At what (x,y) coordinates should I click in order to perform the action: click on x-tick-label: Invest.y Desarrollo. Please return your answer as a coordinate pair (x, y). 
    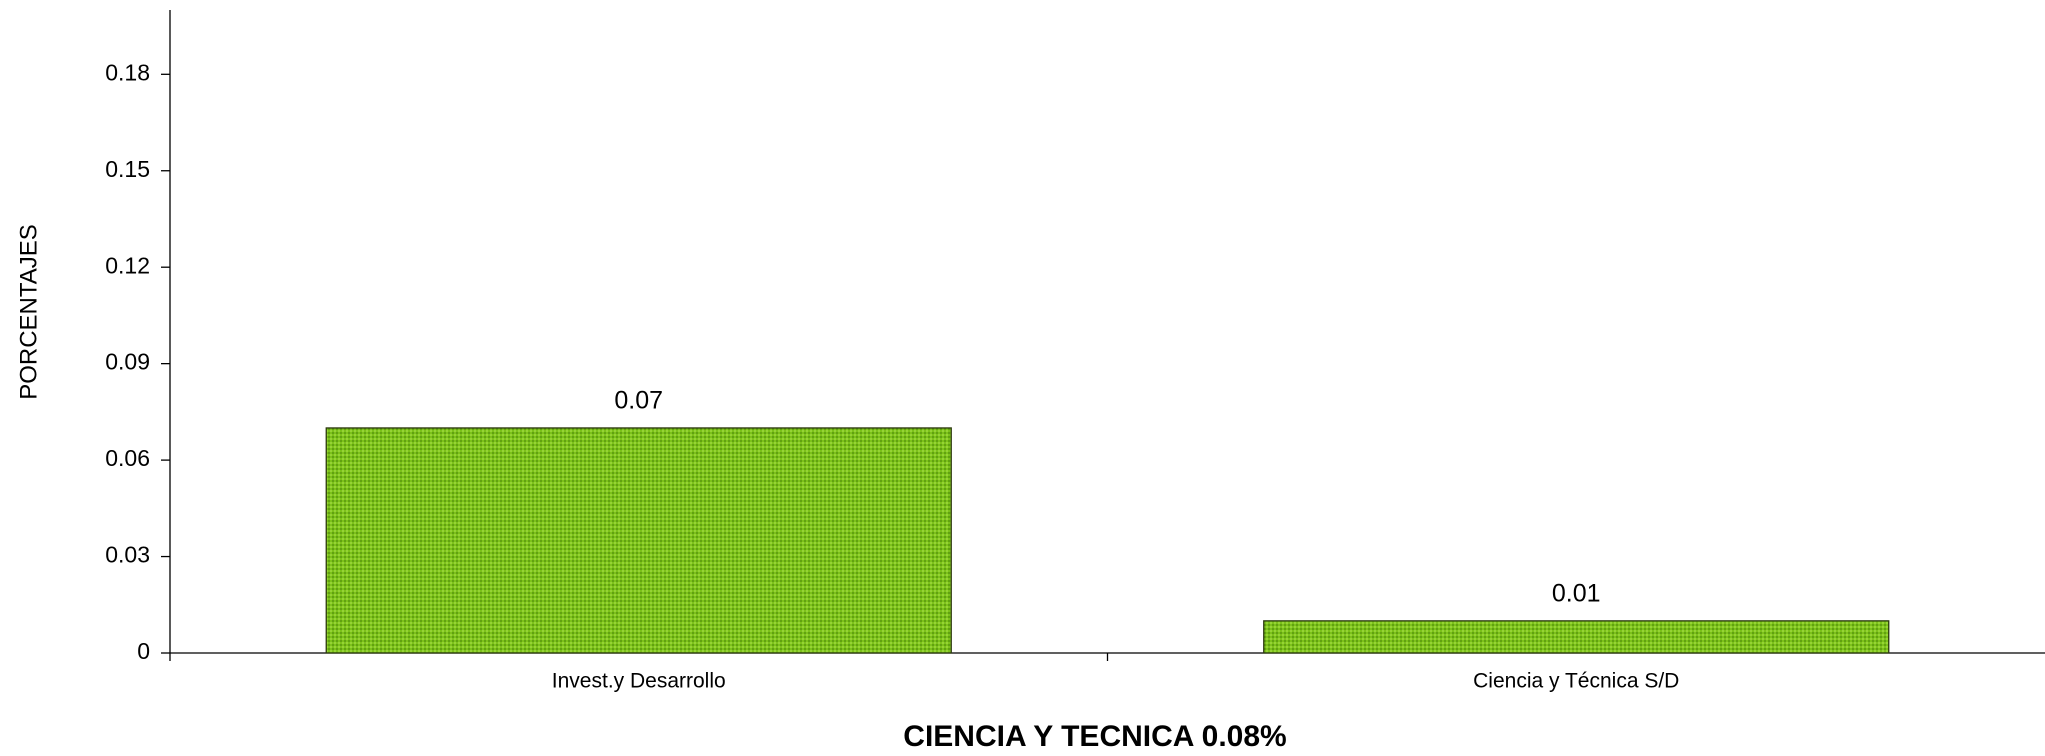
    Looking at the image, I should click on (639, 681).